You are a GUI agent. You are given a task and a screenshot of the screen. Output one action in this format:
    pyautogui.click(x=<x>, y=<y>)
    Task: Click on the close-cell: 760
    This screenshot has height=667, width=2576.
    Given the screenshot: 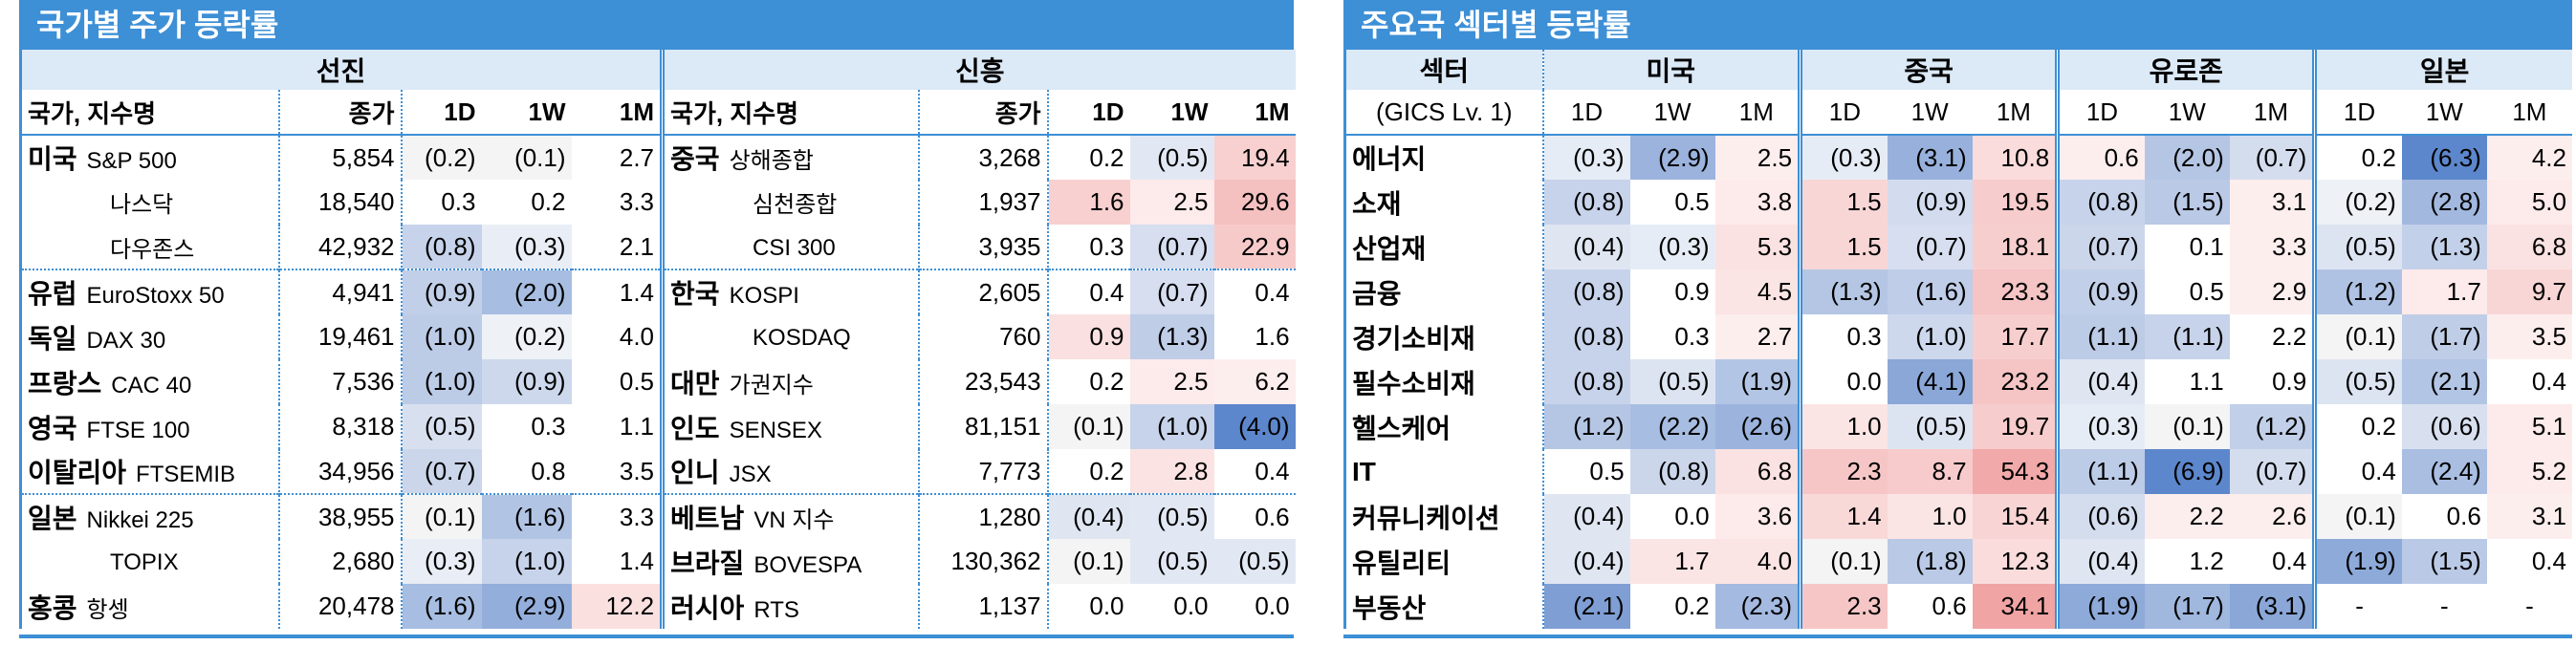 What is the action you would take?
    pyautogui.click(x=982, y=336)
    